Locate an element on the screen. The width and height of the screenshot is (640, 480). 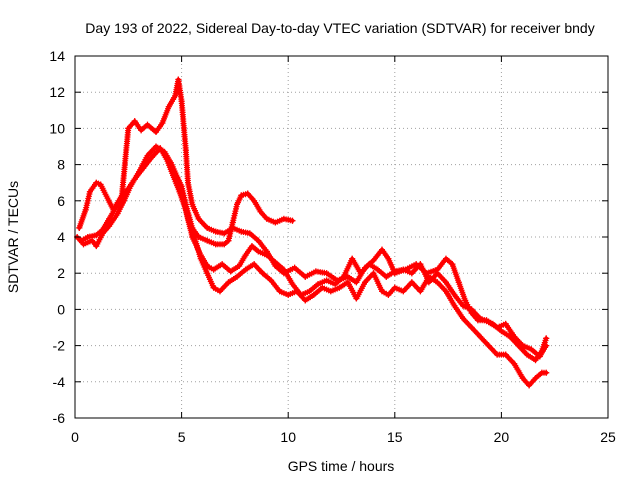
x-tick-label: 25 is located at coordinates (608, 437).